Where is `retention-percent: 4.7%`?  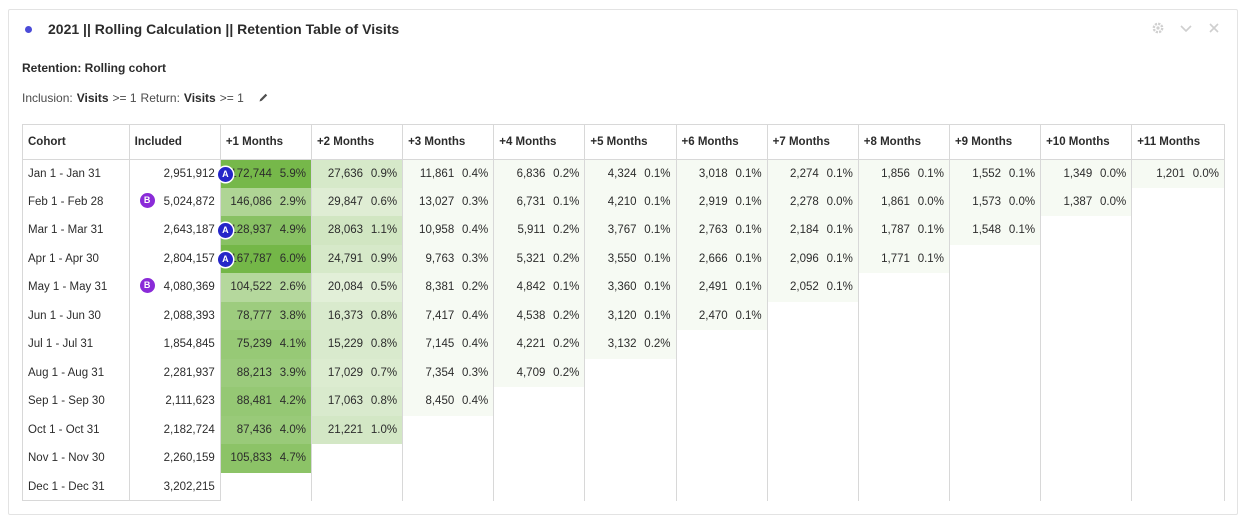 retention-percent: 4.7% is located at coordinates (292, 458).